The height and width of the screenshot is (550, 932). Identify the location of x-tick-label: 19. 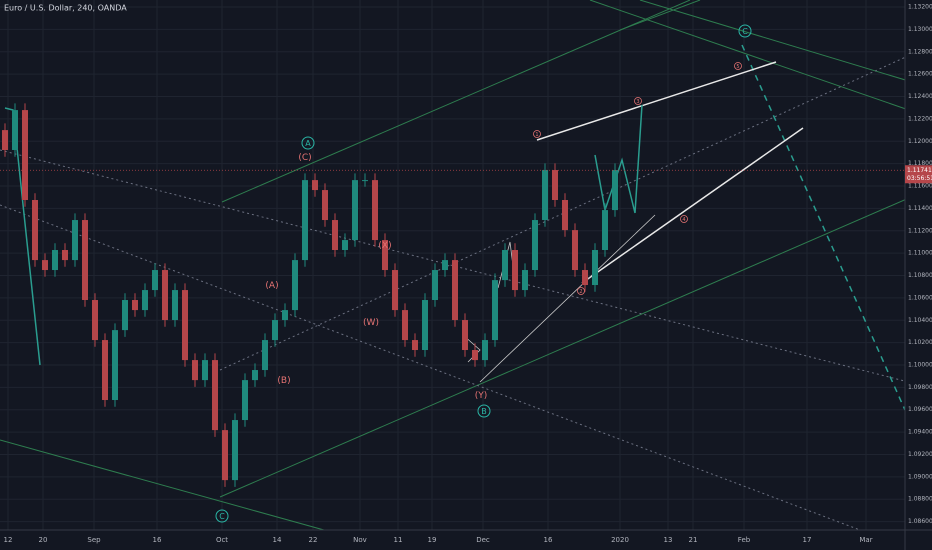
(432, 540).